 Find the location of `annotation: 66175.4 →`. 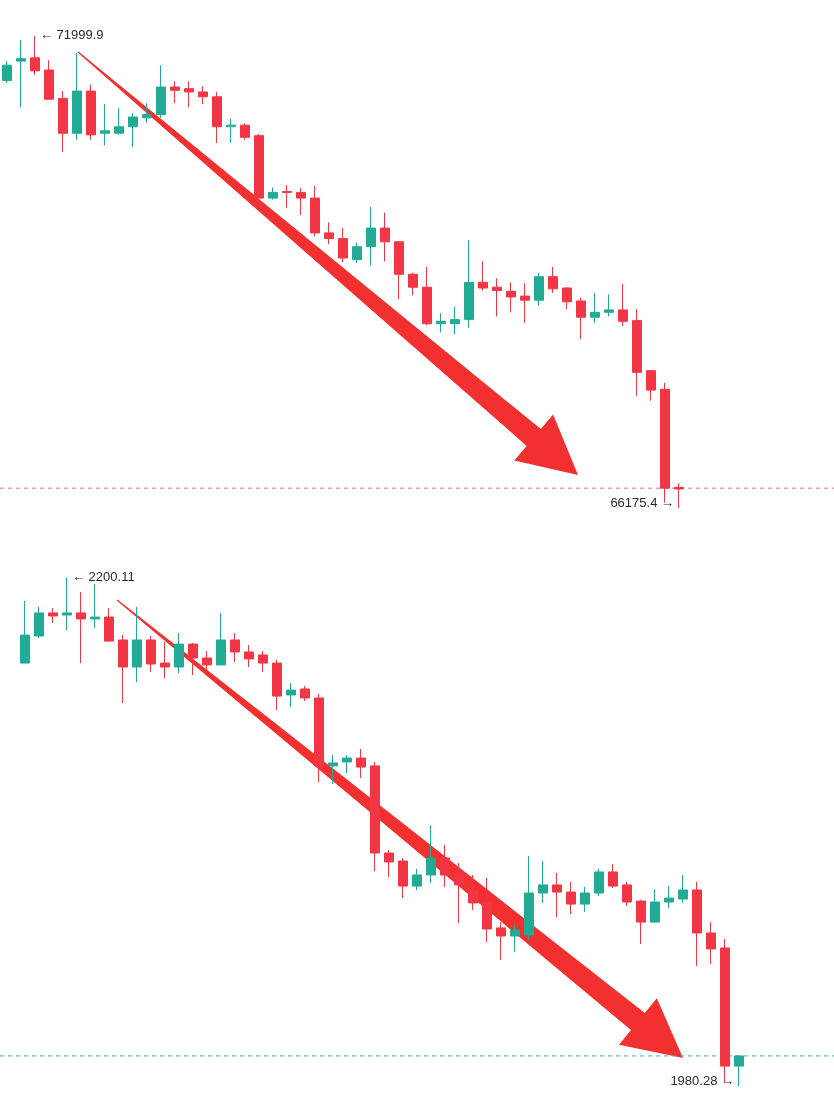

annotation: 66175.4 → is located at coordinates (642, 502).